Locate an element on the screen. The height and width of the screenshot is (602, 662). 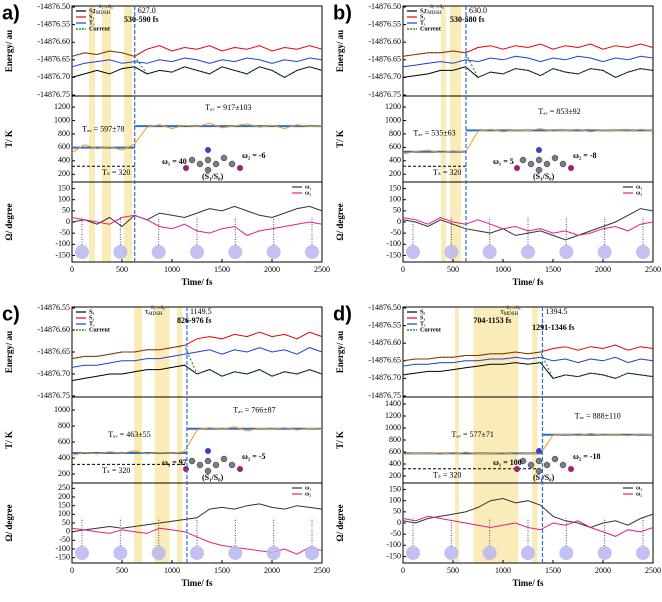
panel-label: b) is located at coordinates (342, 13).